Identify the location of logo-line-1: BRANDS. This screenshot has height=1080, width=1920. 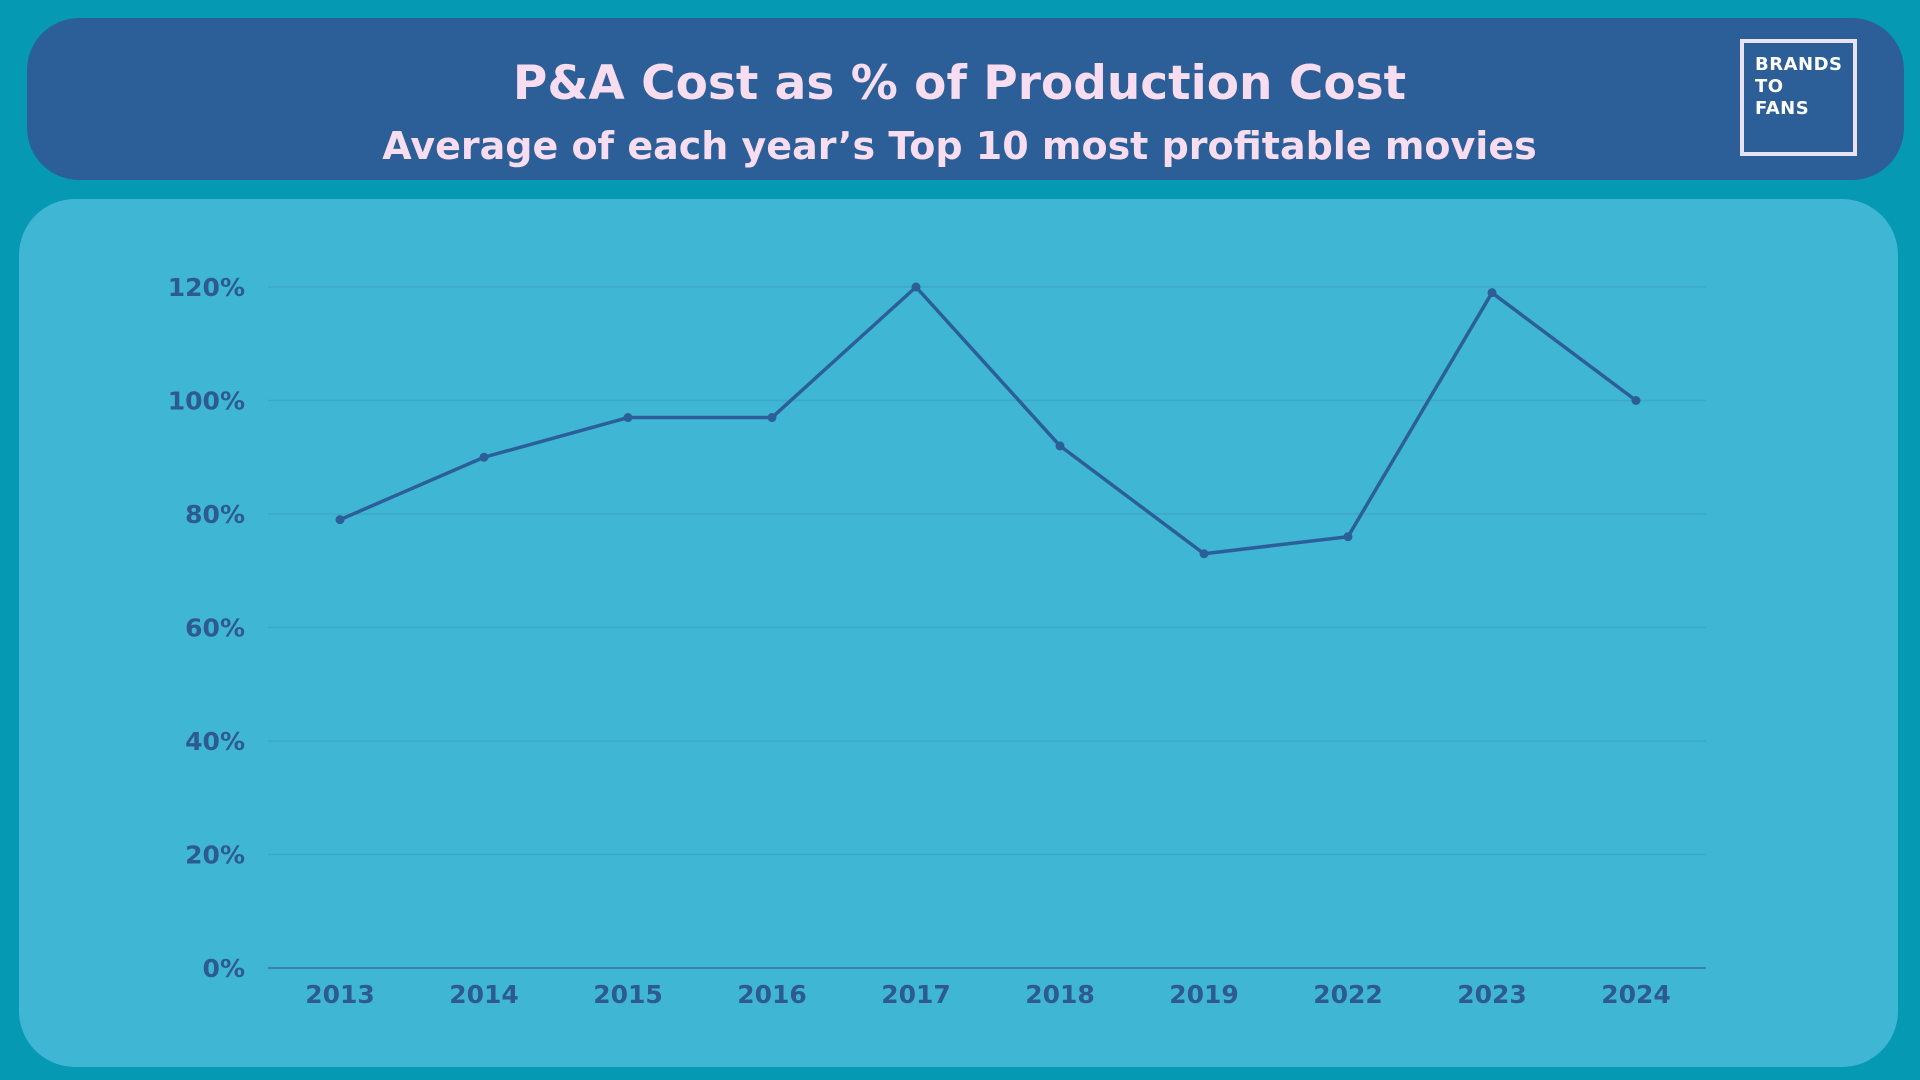
(1799, 64).